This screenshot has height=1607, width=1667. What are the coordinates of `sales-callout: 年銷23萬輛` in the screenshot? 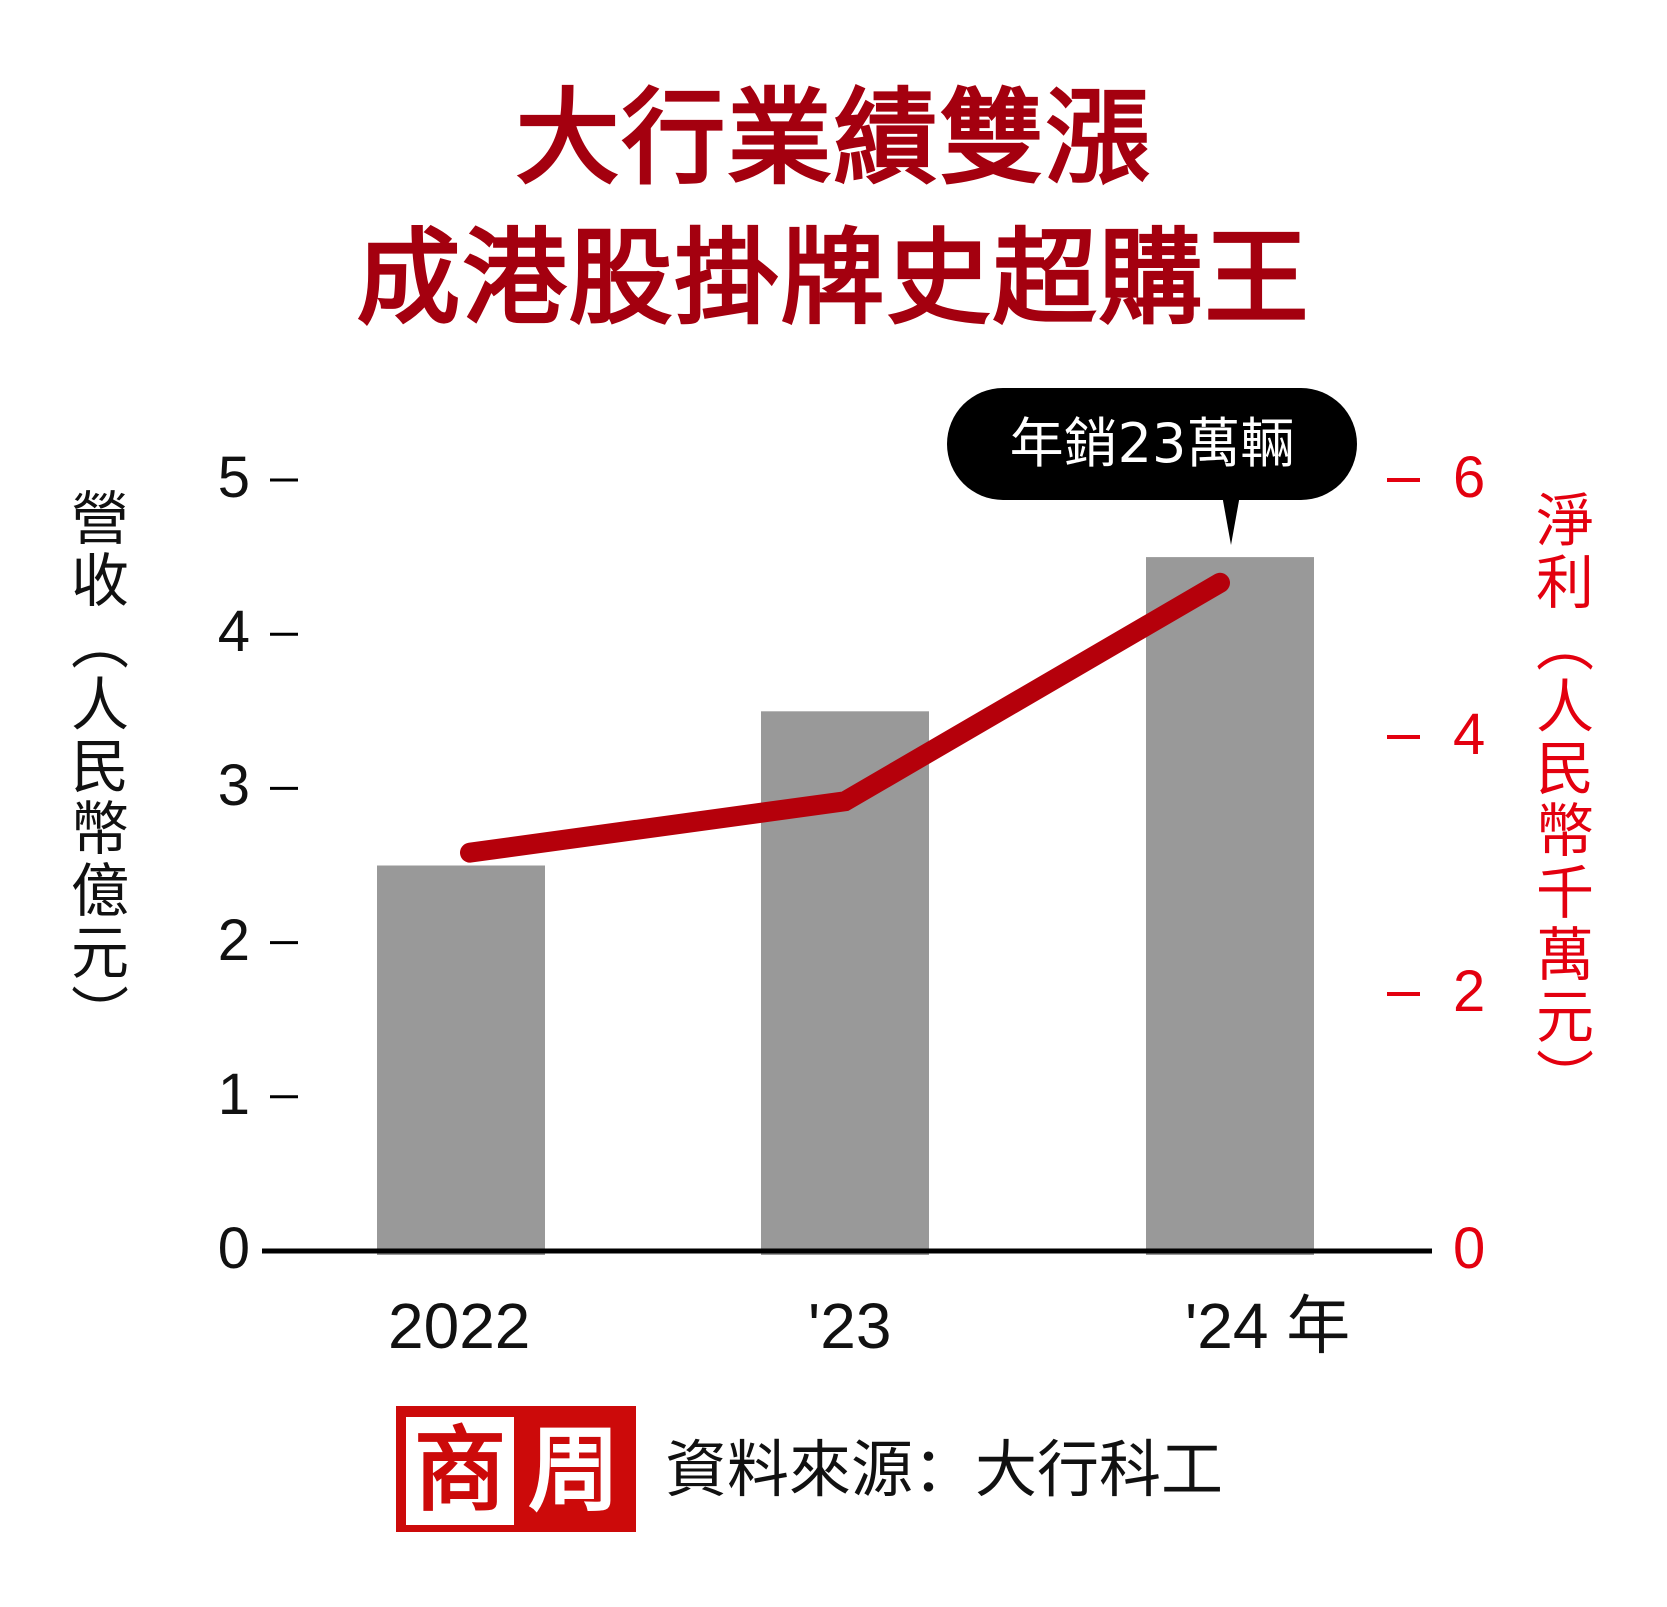 It's located at (1152, 444).